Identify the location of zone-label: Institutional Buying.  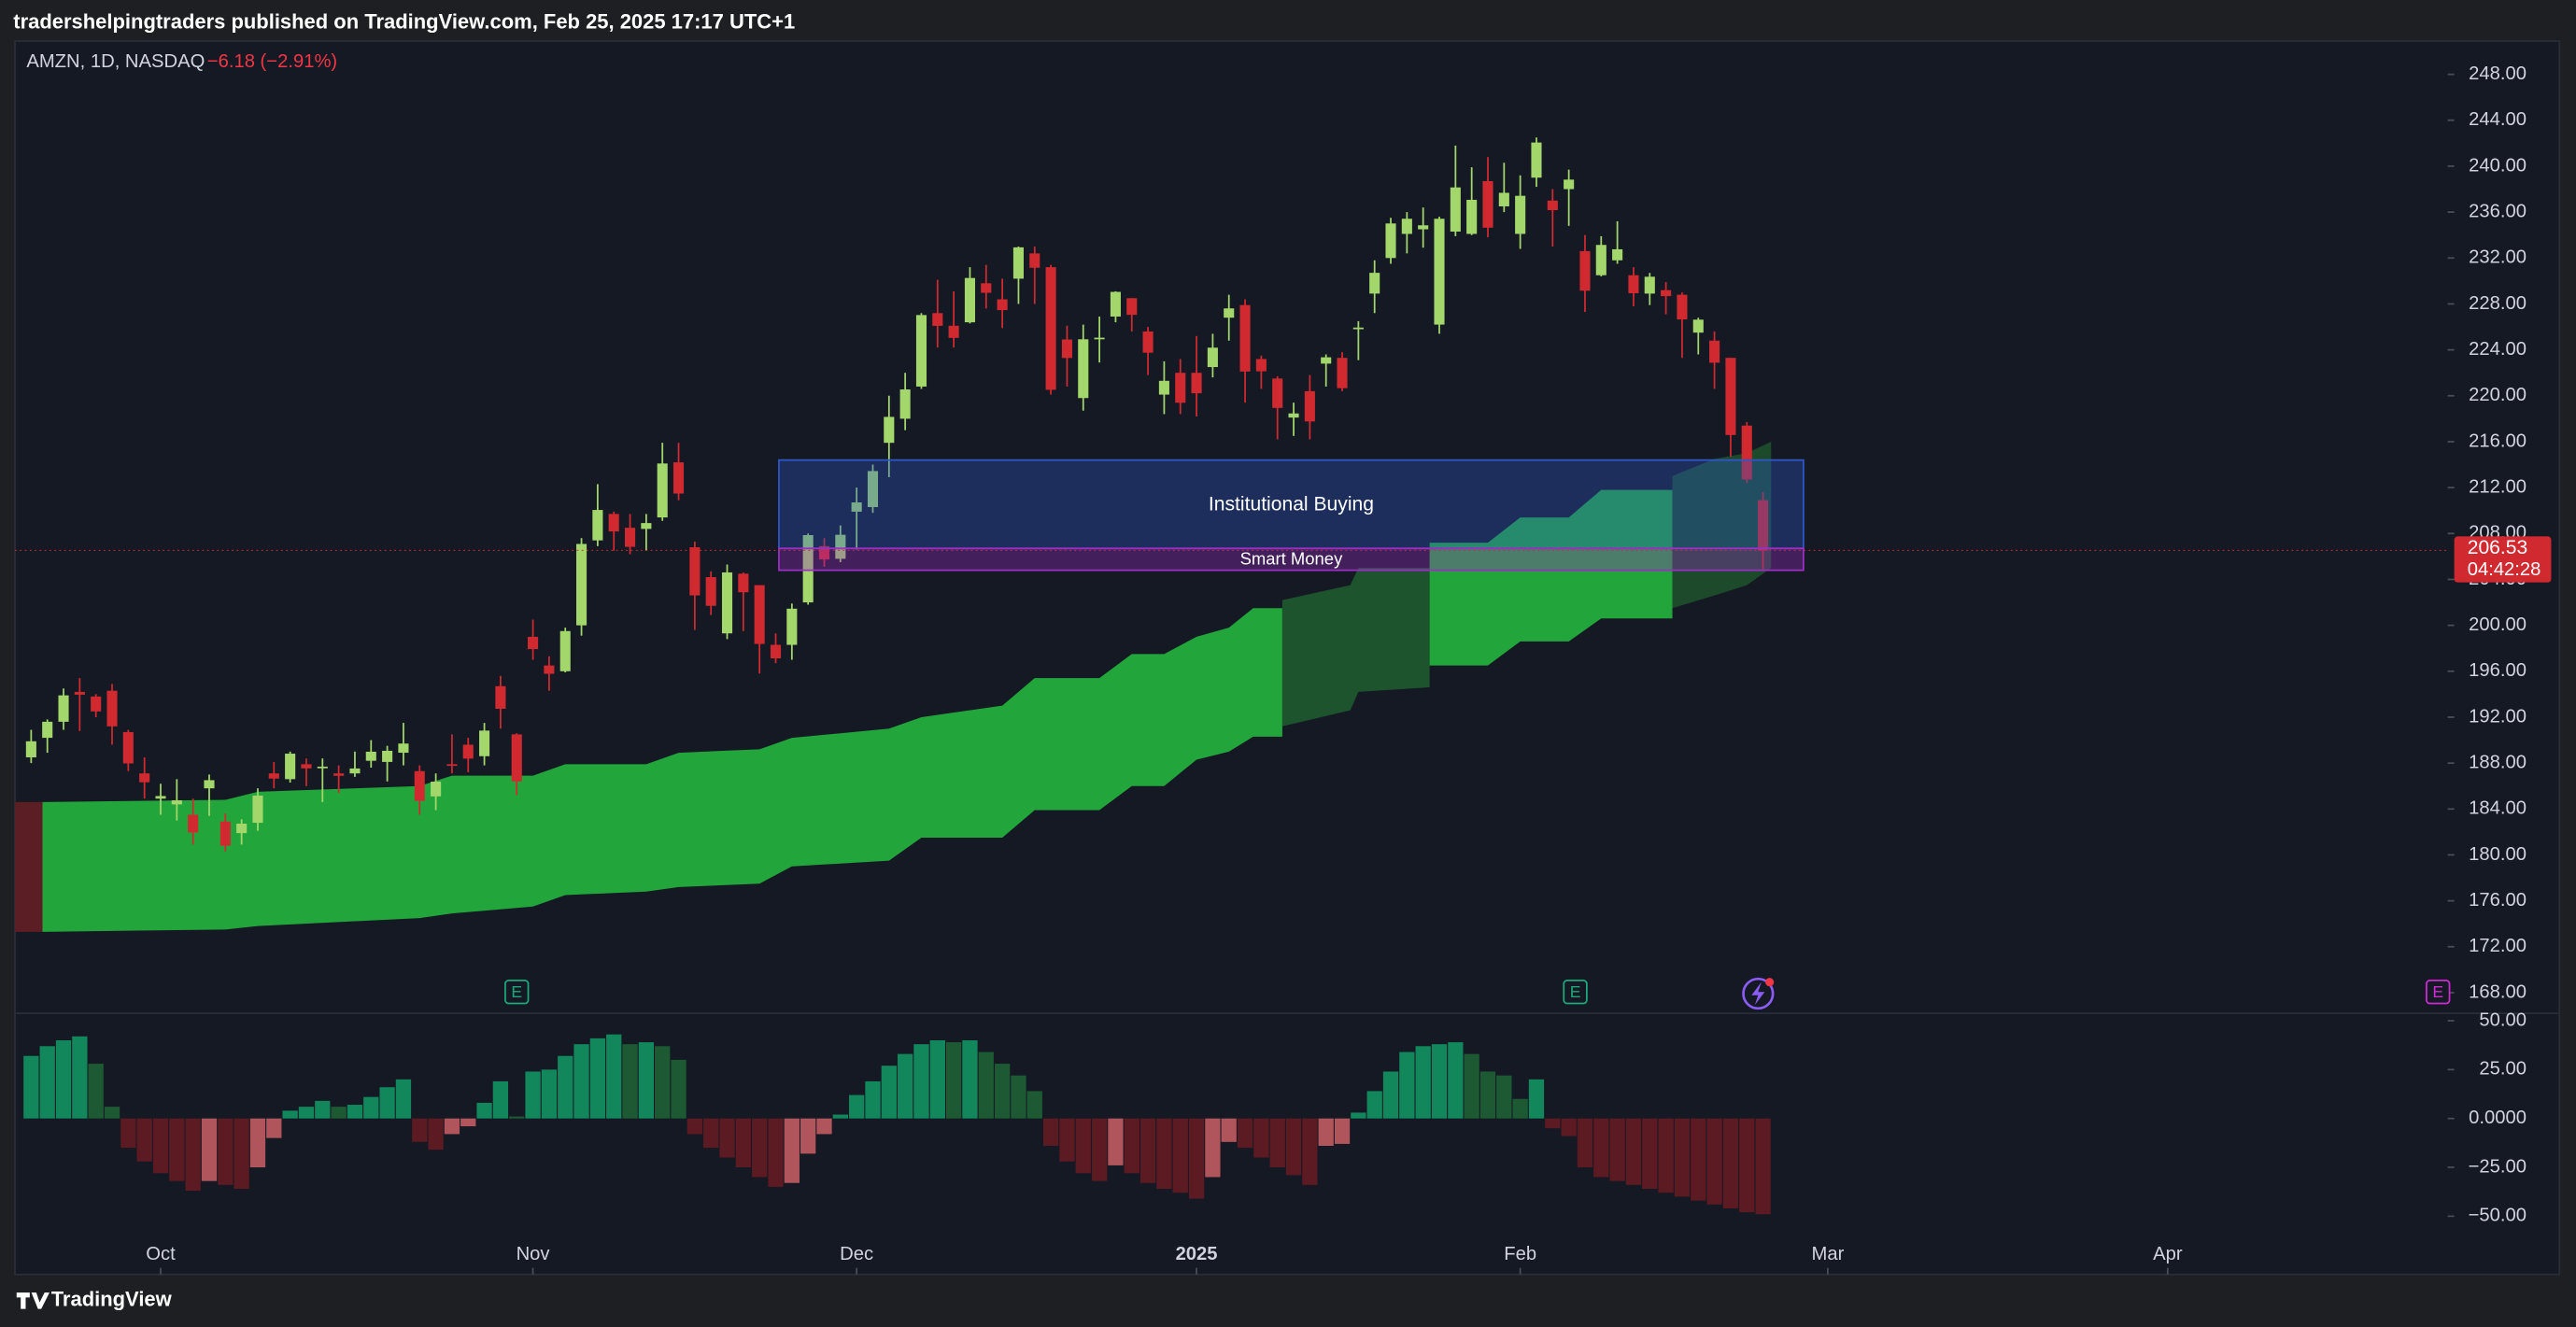
(1291, 504).